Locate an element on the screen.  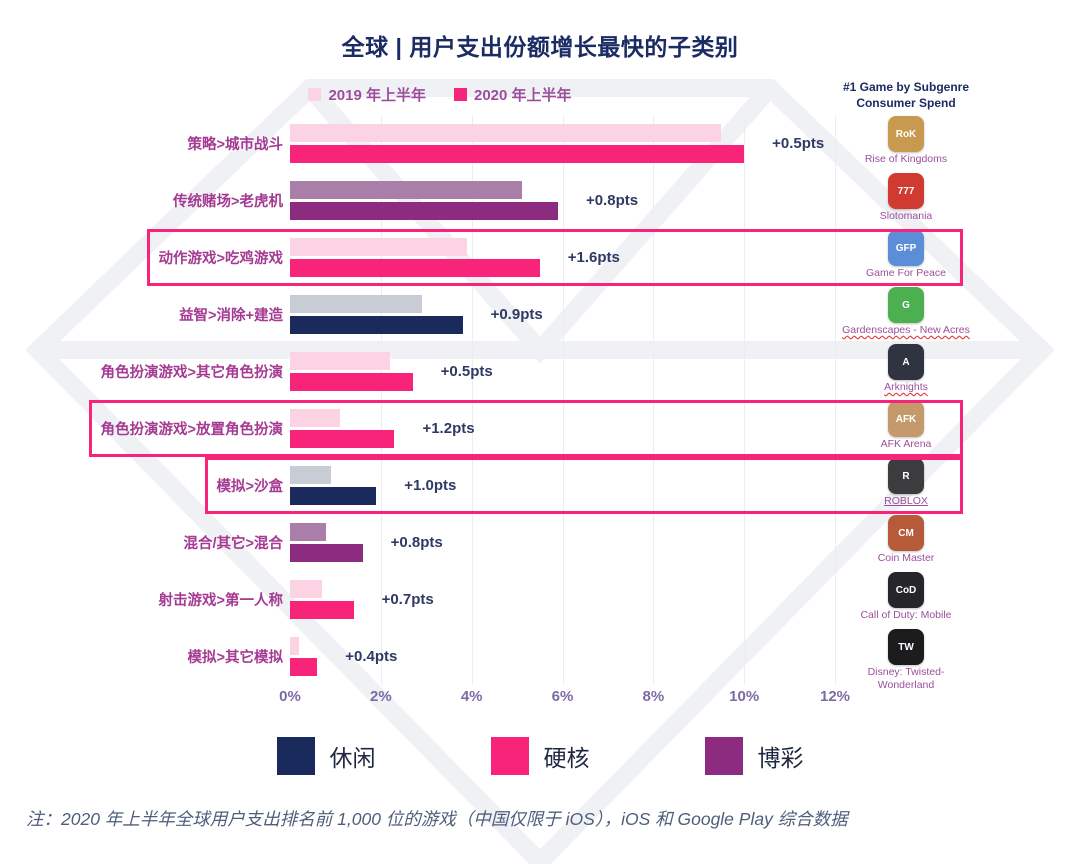
x-tick-label: 4% is located at coordinates (471, 696).